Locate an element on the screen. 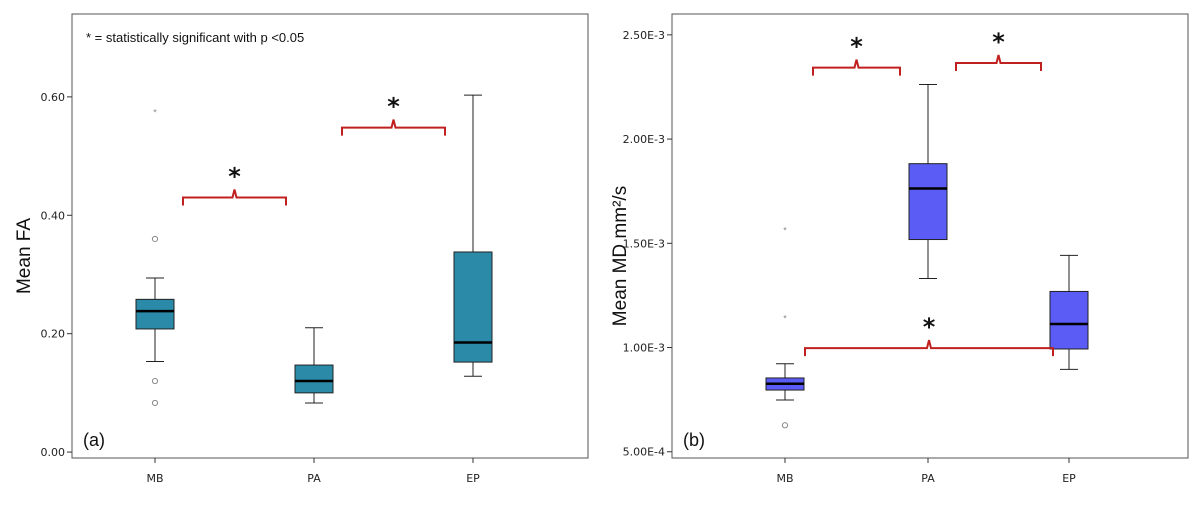 This screenshot has height=527, width=1193. y-tick-label: 0.00 is located at coordinates (53, 452).